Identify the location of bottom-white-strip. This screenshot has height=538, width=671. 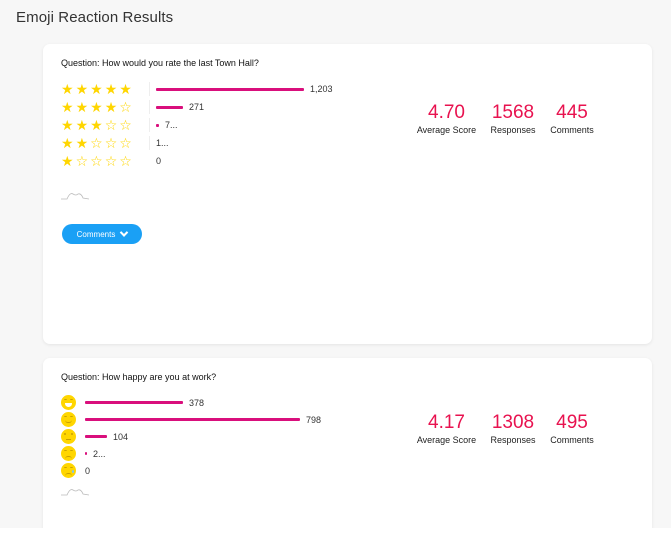
(335, 533).